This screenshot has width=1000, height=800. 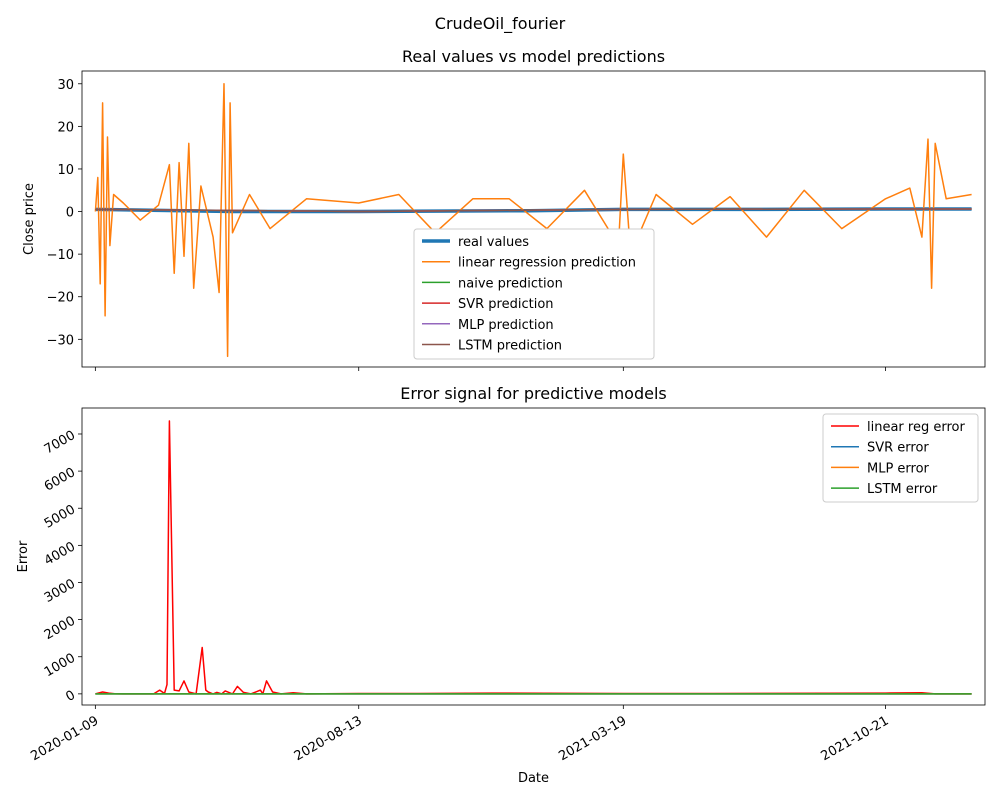 What do you see at coordinates (493, 242) in the screenshot?
I see `legend-label-real-values: real values` at bounding box center [493, 242].